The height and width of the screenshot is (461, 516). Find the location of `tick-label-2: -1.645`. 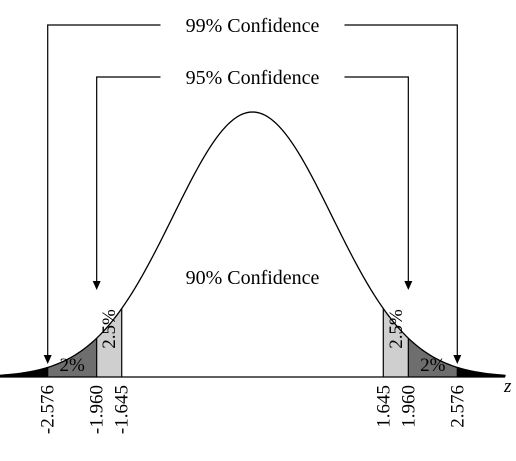

tick-label-2: -1.645 is located at coordinates (122, 409).